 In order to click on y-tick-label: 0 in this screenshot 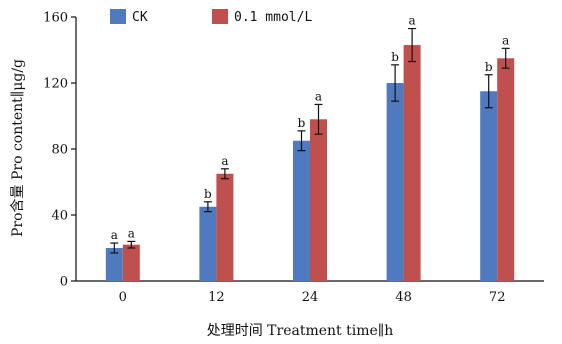, I will do `click(64, 282)`.